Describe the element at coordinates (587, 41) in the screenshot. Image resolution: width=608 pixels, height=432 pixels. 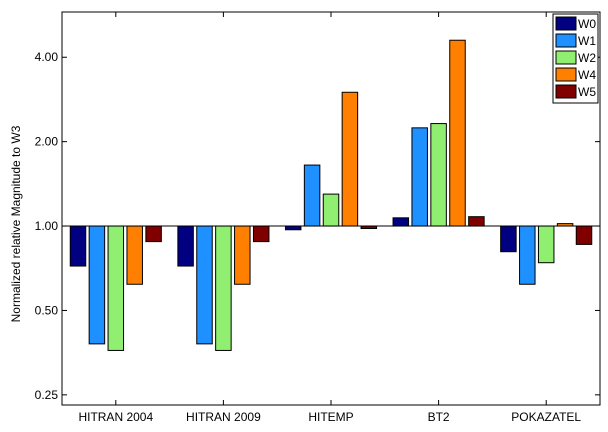
I see `legend-label-w1: W1` at that location.